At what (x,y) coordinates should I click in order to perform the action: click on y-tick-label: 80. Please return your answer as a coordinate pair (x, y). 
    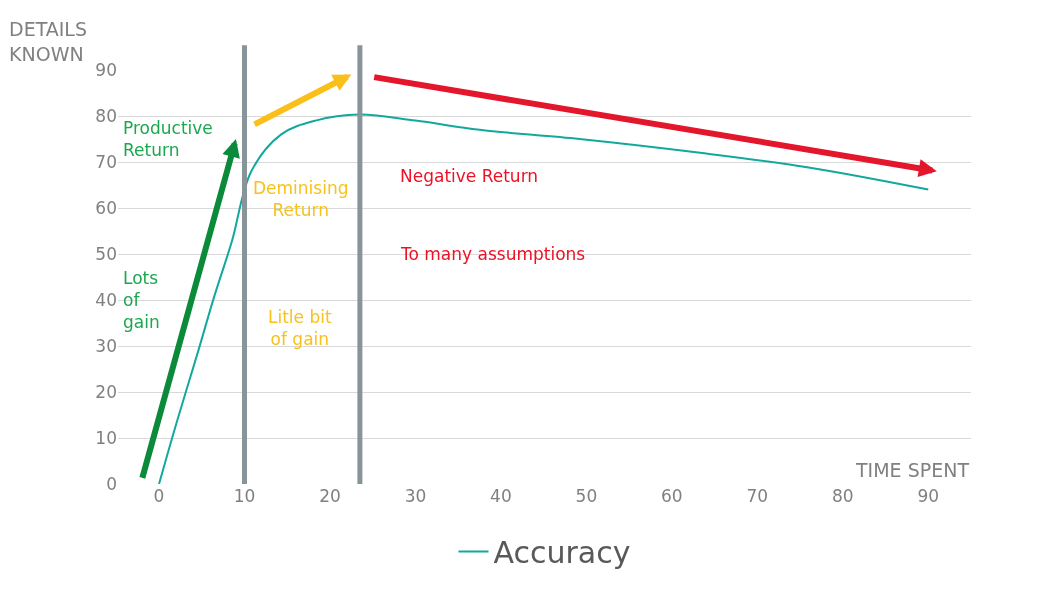
    Looking at the image, I should click on (106, 115).